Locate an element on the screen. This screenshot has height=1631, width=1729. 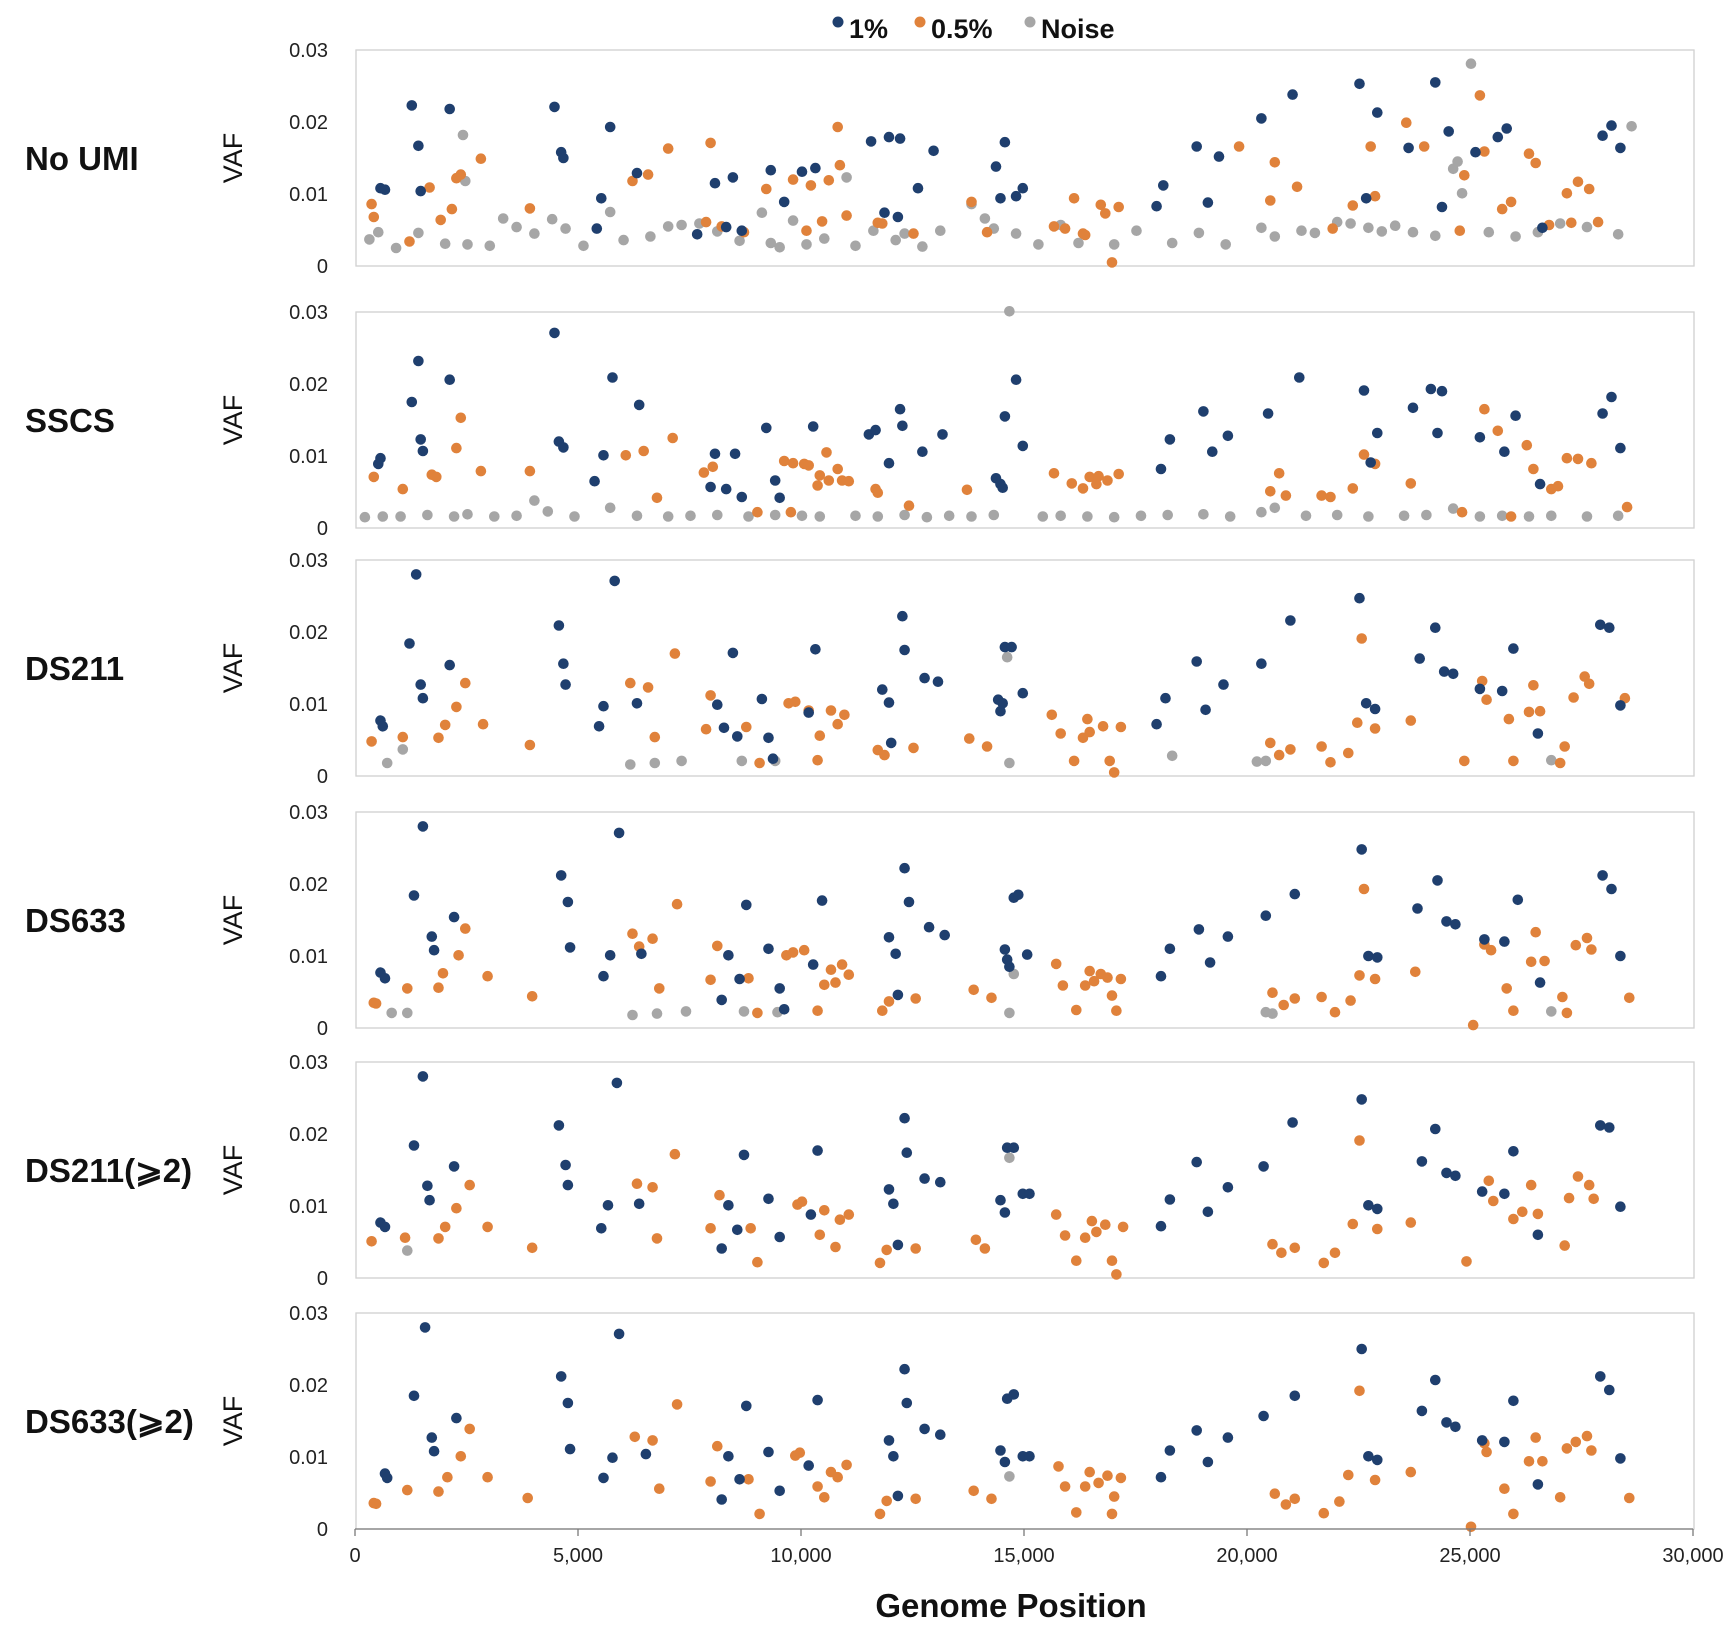
y-axis-label: VAF is located at coordinates (233, 1421).